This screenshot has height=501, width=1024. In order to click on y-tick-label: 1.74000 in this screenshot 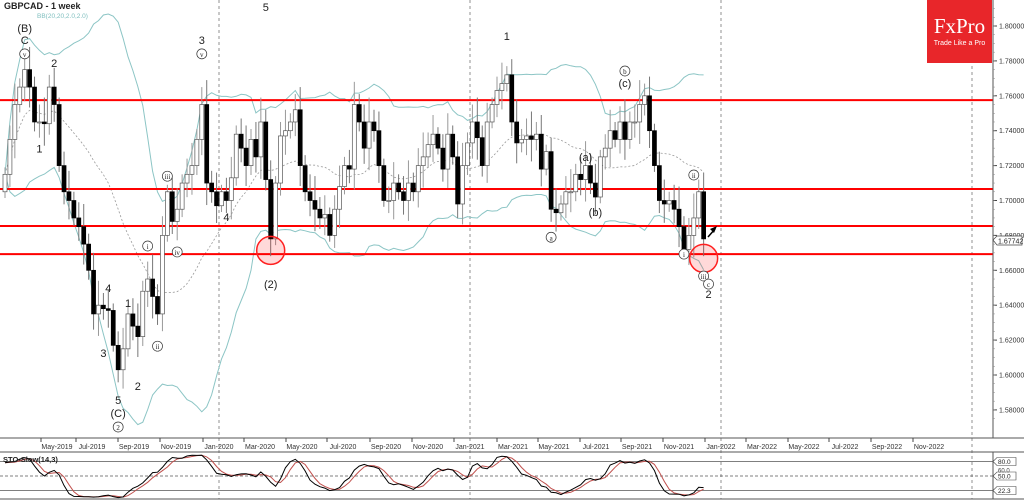, I will do `click(1011, 131)`.